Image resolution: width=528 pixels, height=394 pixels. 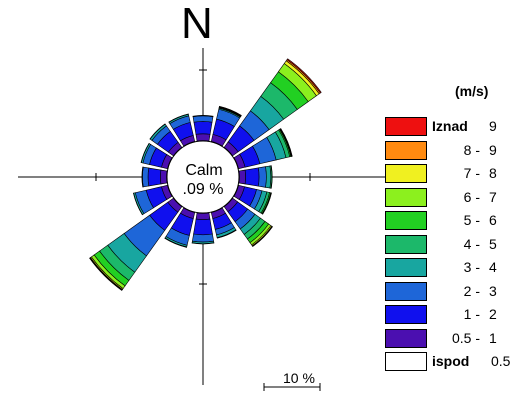 I want to click on legend-range-low: 8 -, so click(x=471, y=149).